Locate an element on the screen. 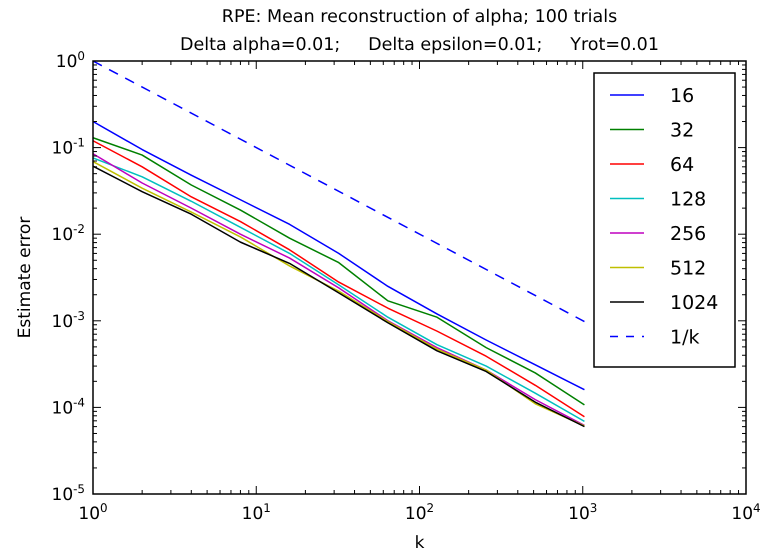  y-tick-label: 10$^{-1}$ is located at coordinates (68, 147).